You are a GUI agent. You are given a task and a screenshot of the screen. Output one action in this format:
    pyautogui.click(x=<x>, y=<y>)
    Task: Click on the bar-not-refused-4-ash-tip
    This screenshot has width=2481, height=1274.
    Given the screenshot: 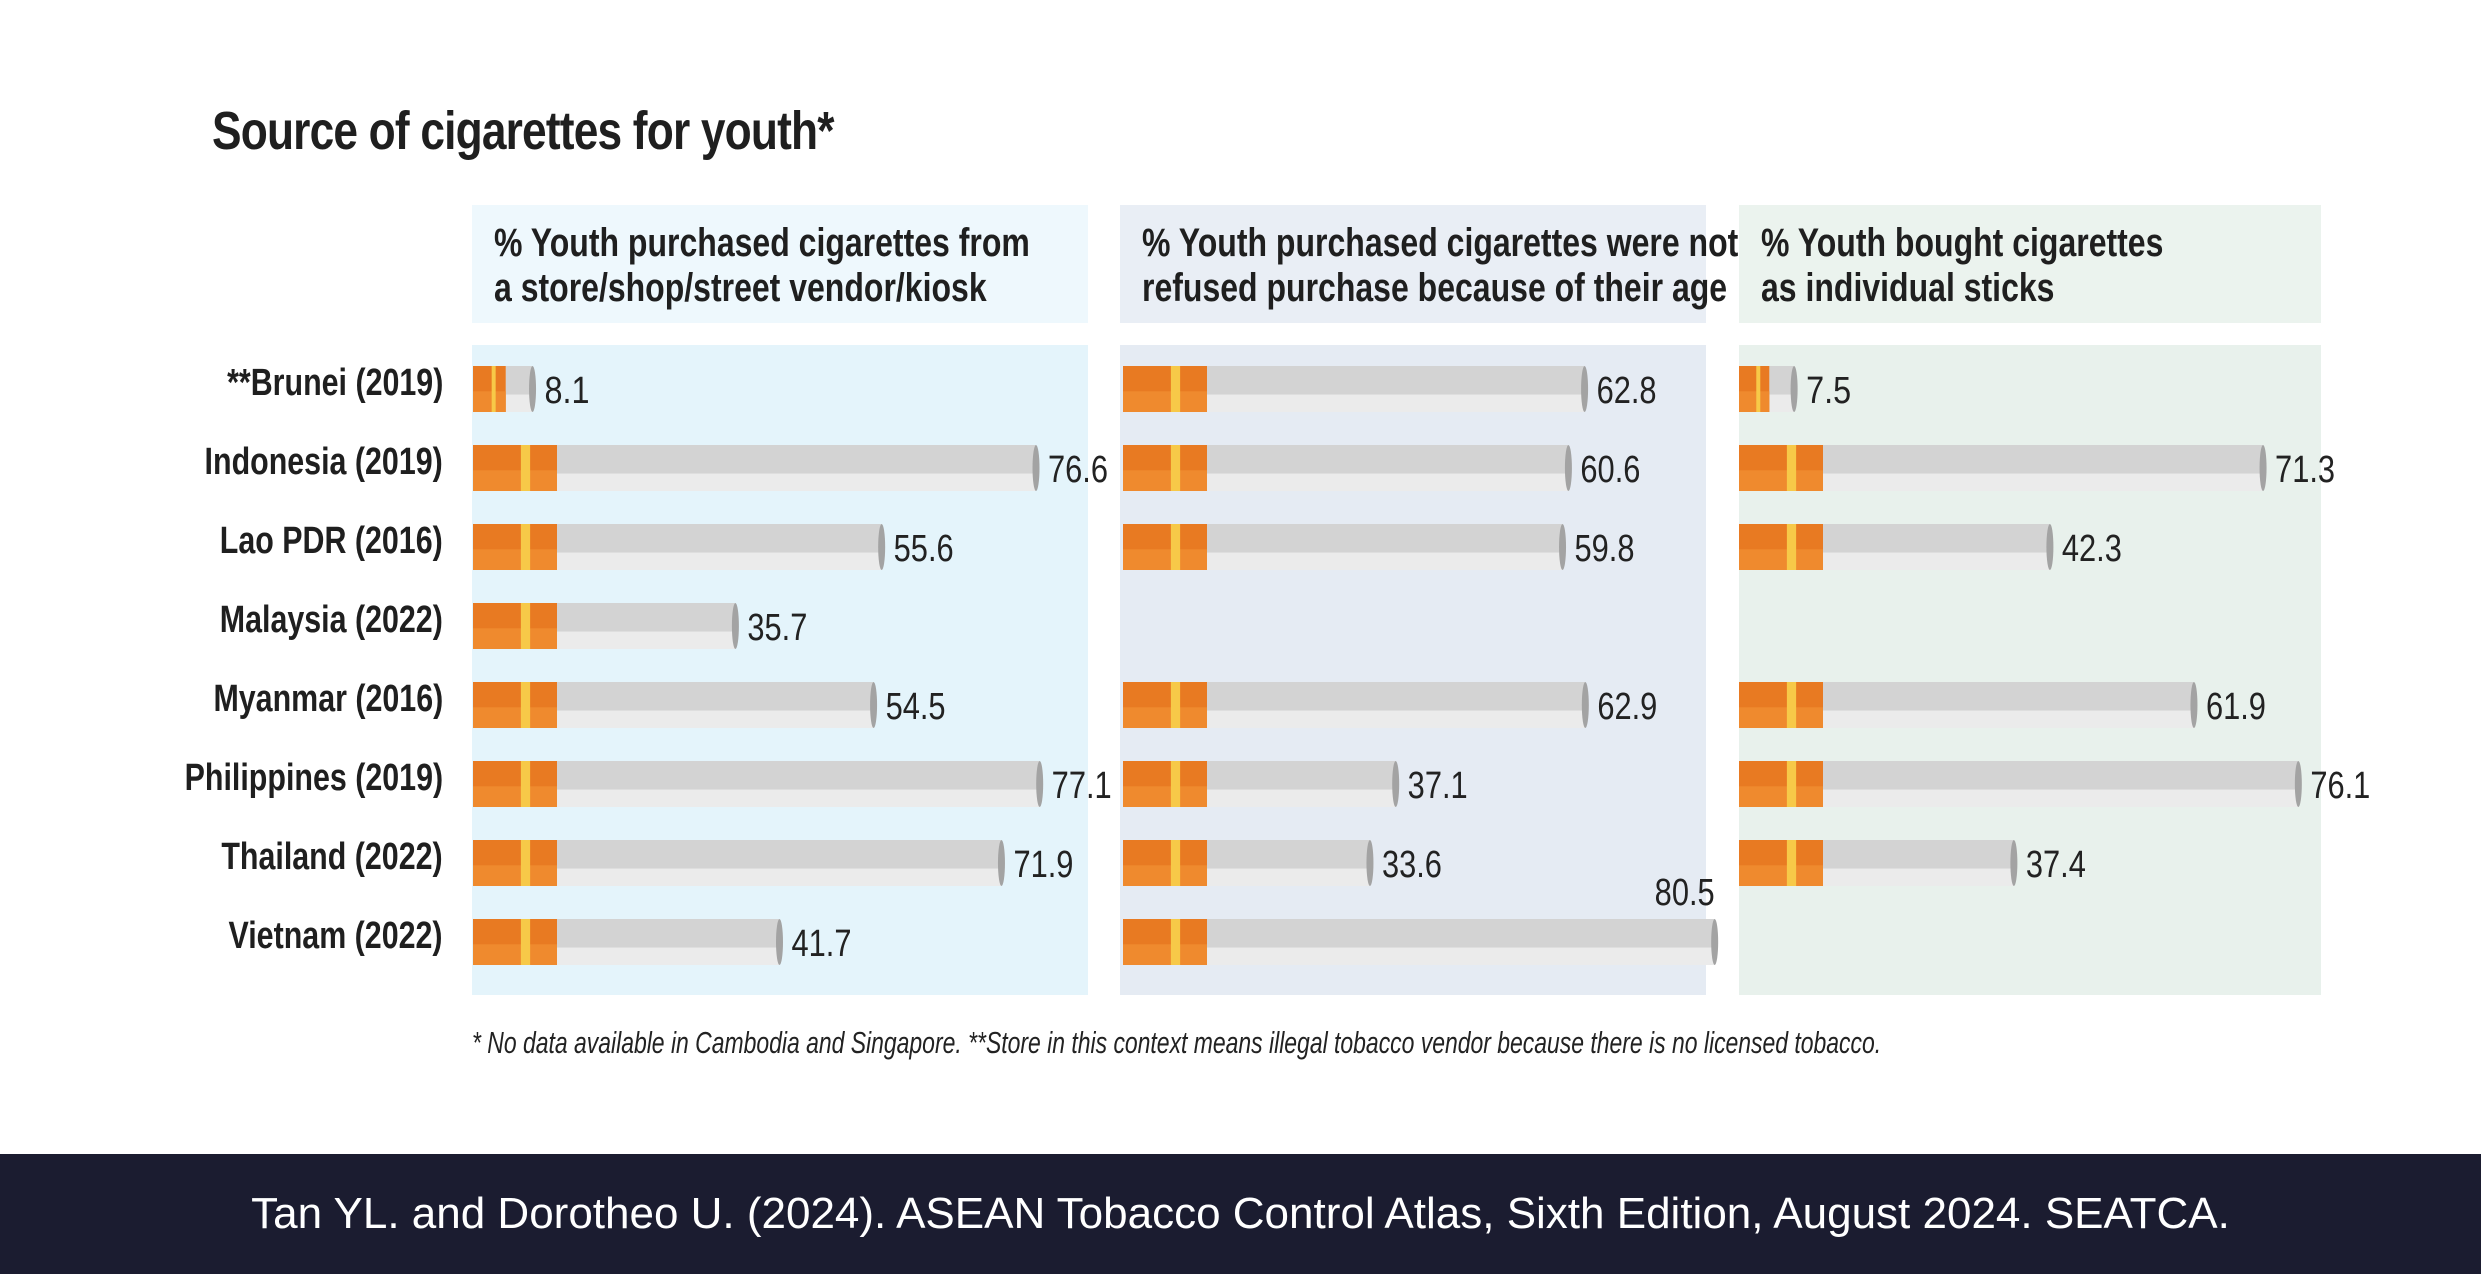 What is the action you would take?
    pyautogui.click(x=1585, y=705)
    